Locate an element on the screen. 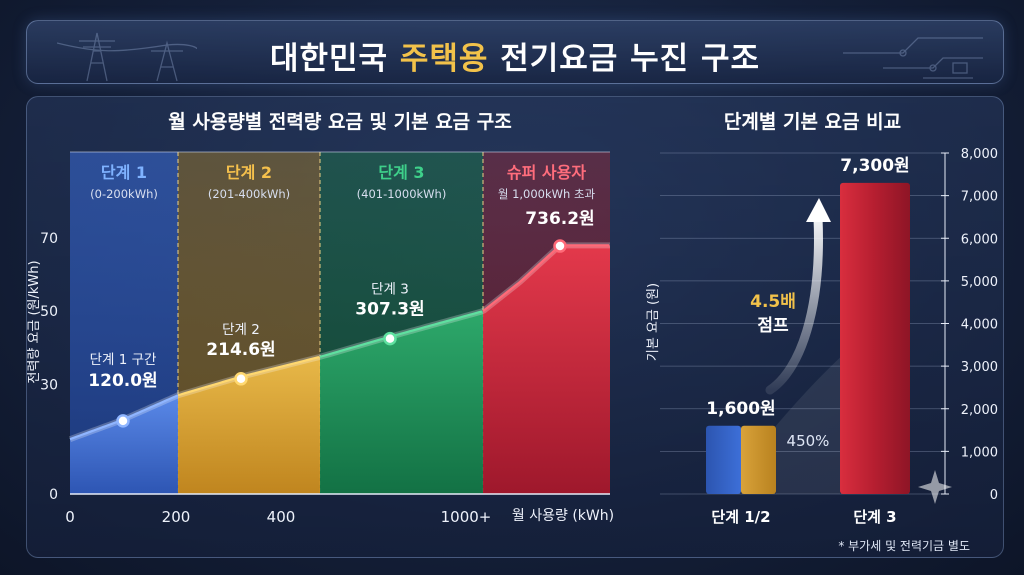  tier-range: 월 1,000kWh 초과 is located at coordinates (547, 194).